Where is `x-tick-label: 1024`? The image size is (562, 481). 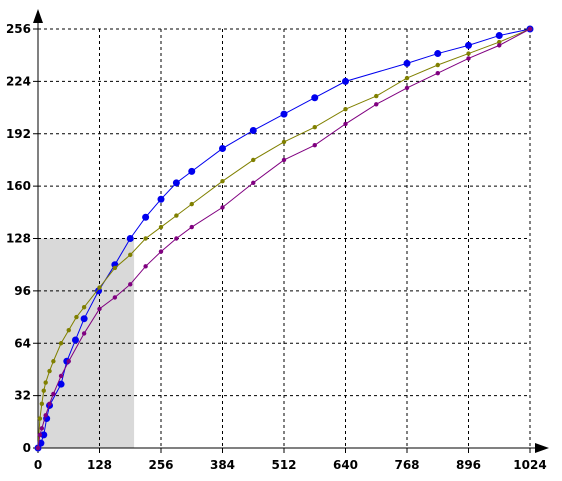 x-tick-label: 1024 is located at coordinates (529, 465).